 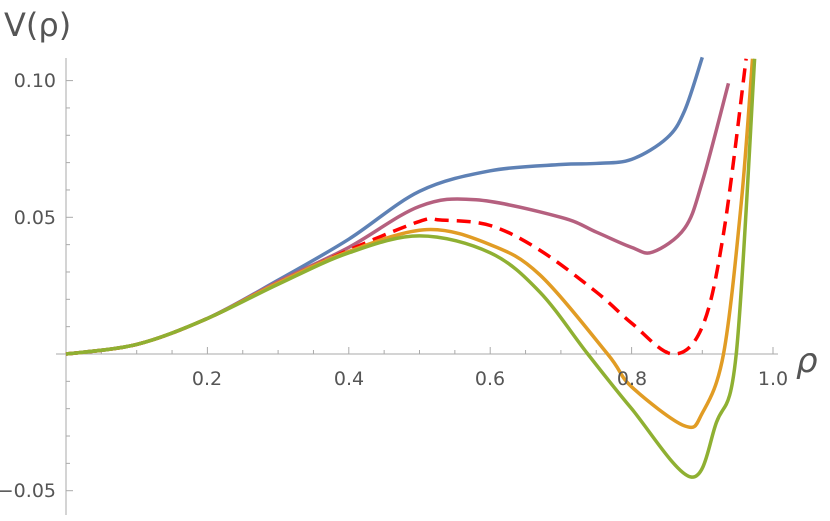 What do you see at coordinates (807, 361) in the screenshot?
I see `x-axis-label: ρ` at bounding box center [807, 361].